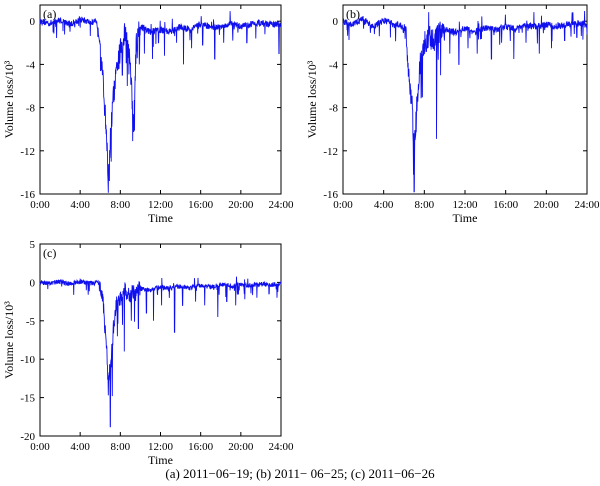 The width and height of the screenshot is (600, 486). I want to click on volume-loss-series, so click(160, 352).